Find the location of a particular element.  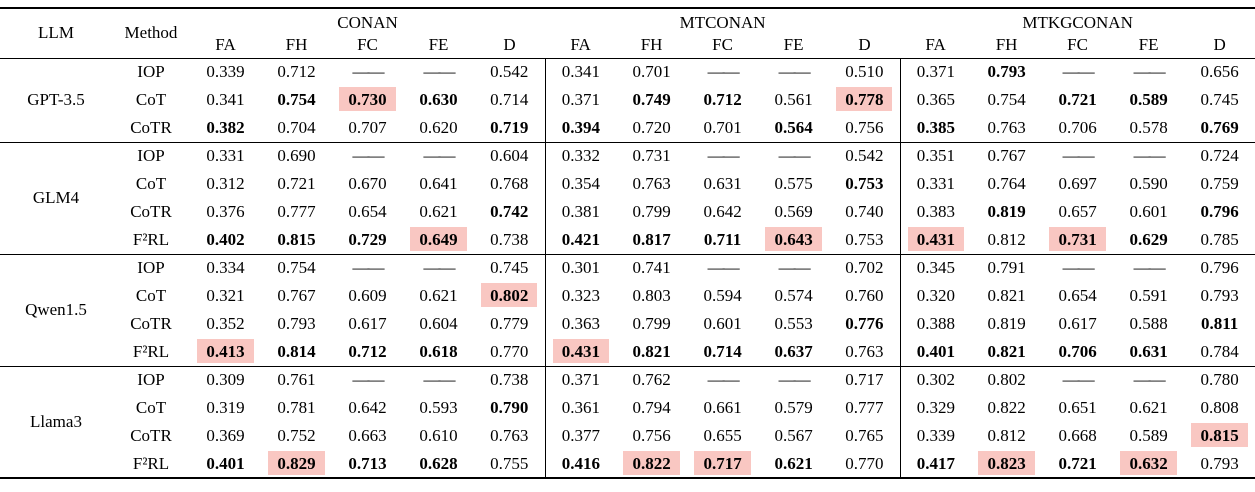

value-text: 0.777 is located at coordinates (864, 407).